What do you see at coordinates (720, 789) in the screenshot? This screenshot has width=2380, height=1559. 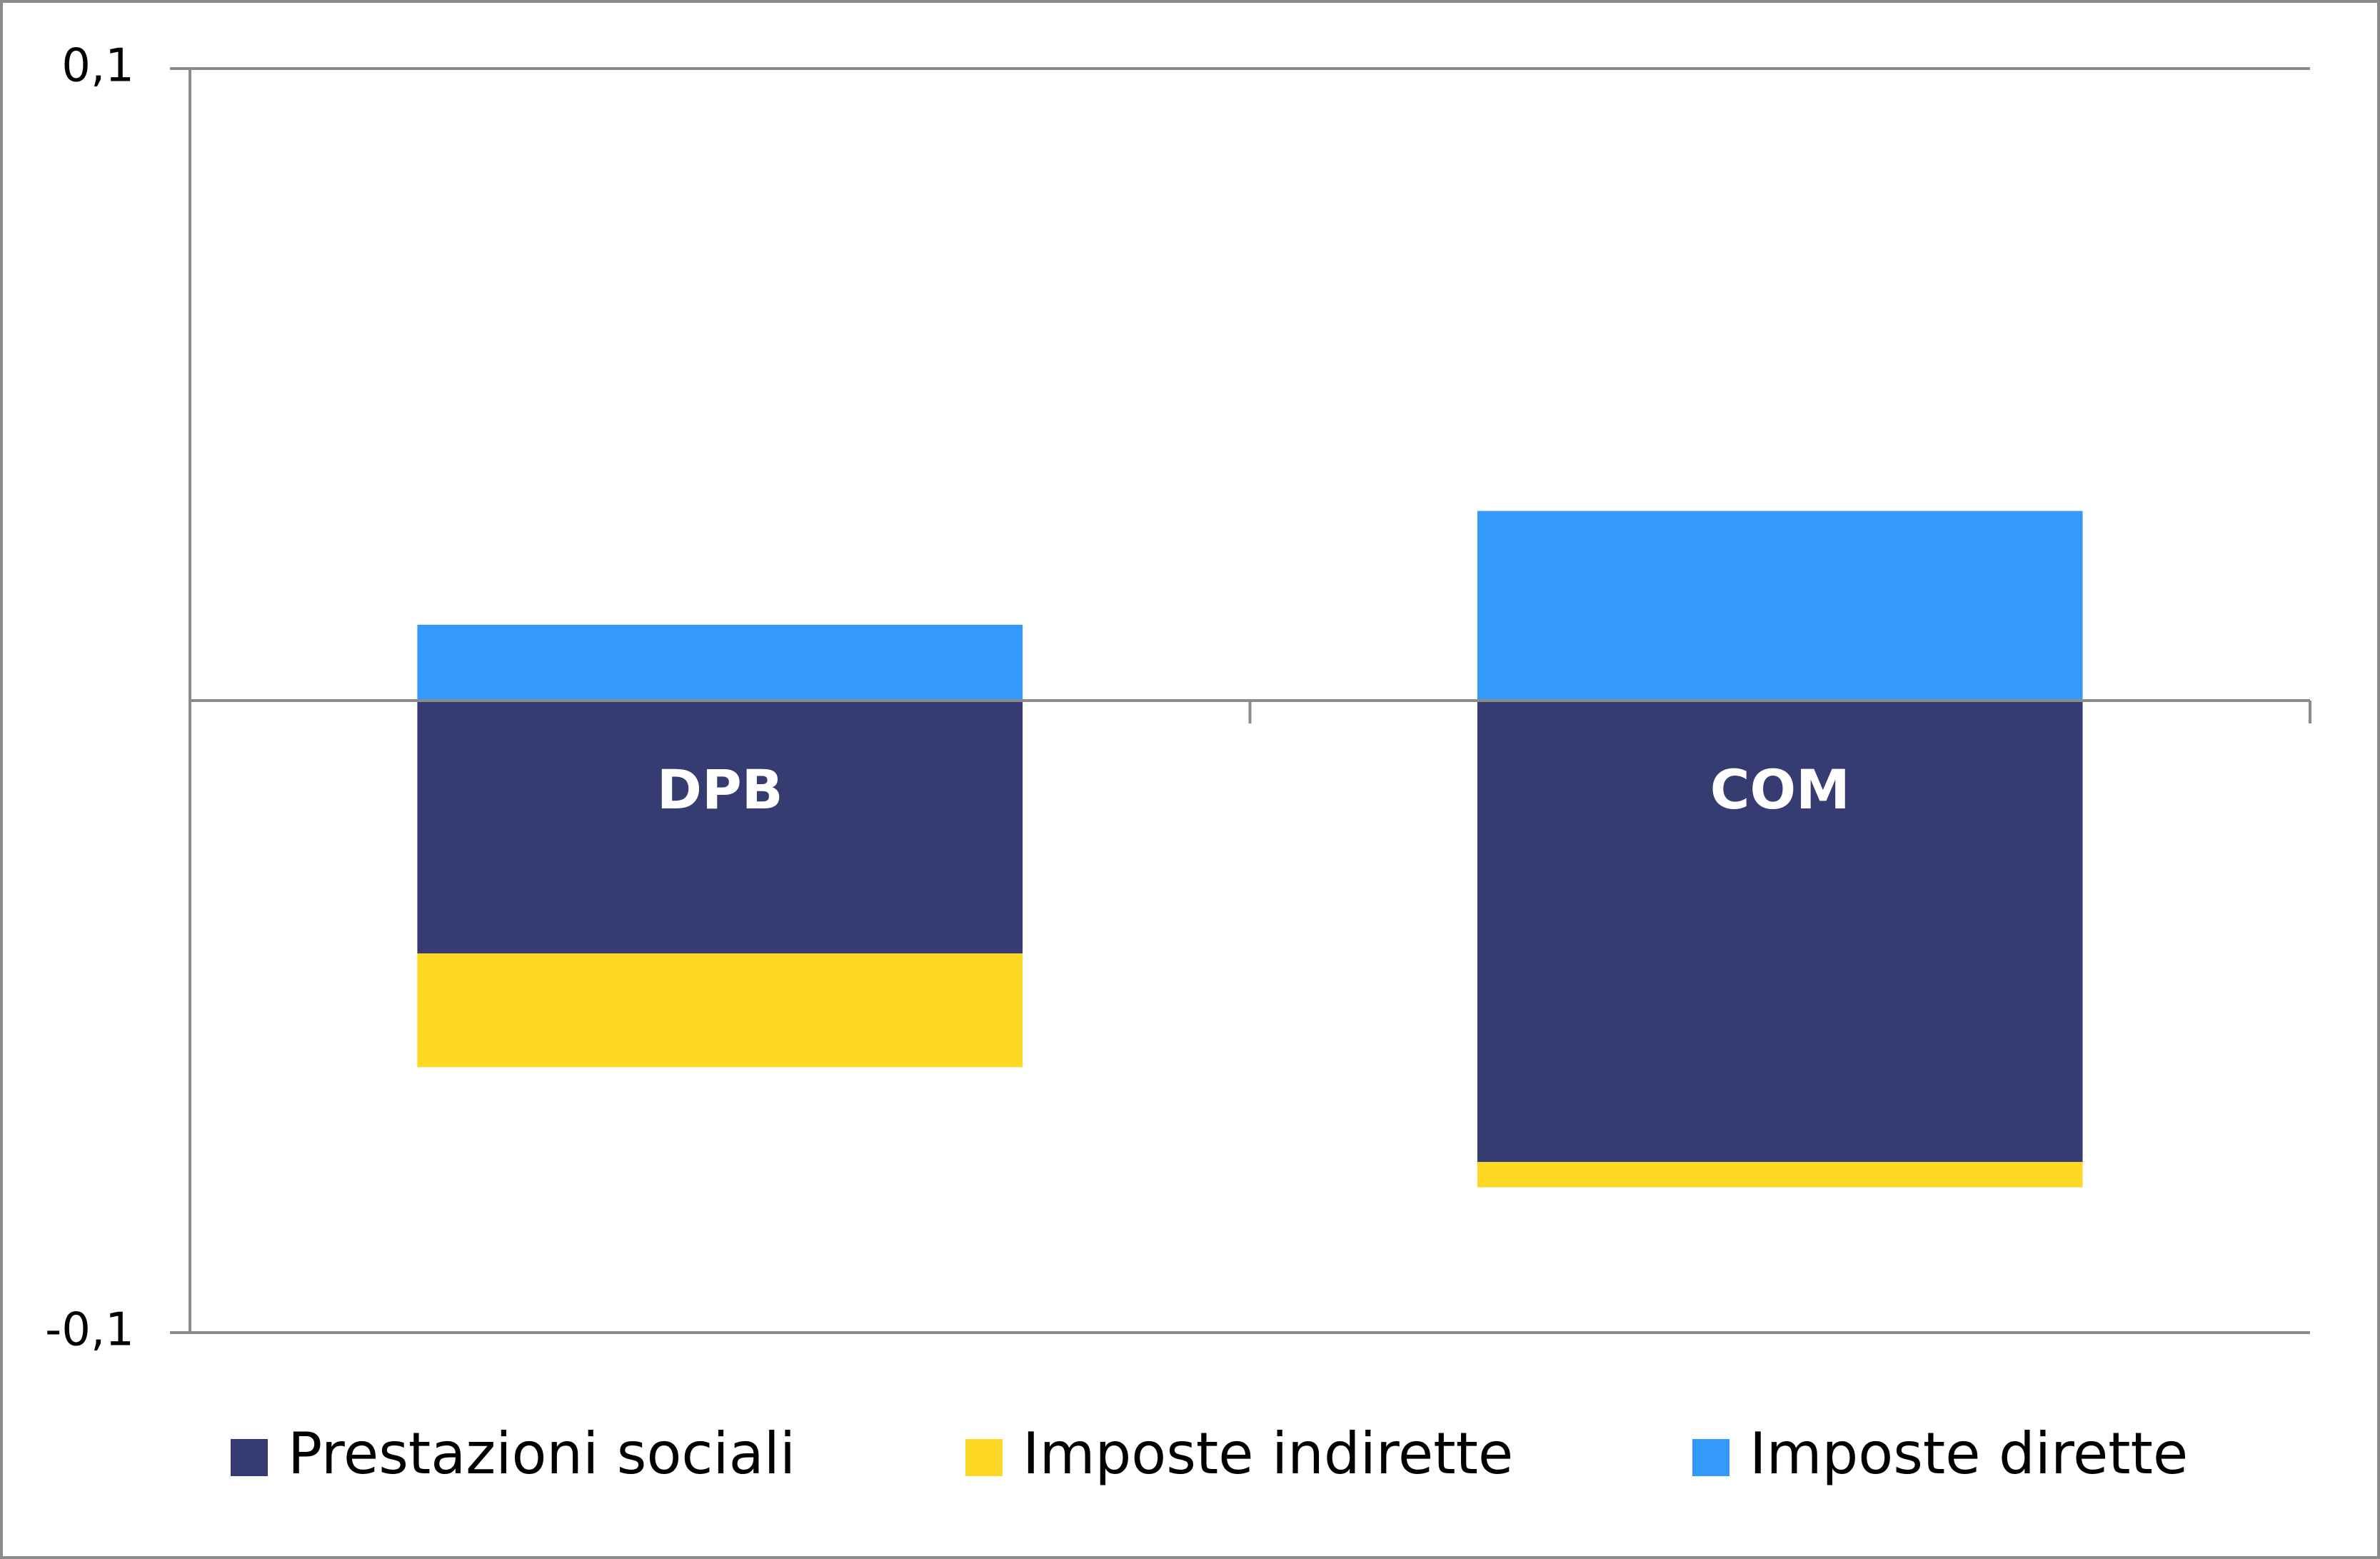 I see `category-label: DPB` at bounding box center [720, 789].